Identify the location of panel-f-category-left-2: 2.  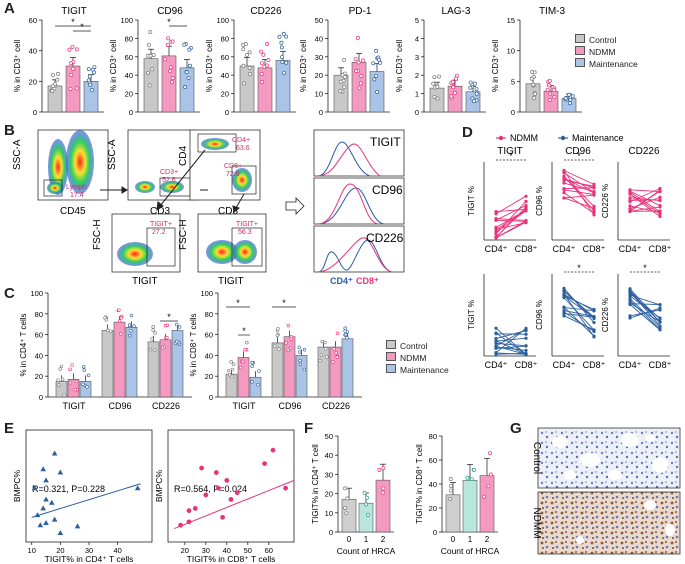
(383, 539).